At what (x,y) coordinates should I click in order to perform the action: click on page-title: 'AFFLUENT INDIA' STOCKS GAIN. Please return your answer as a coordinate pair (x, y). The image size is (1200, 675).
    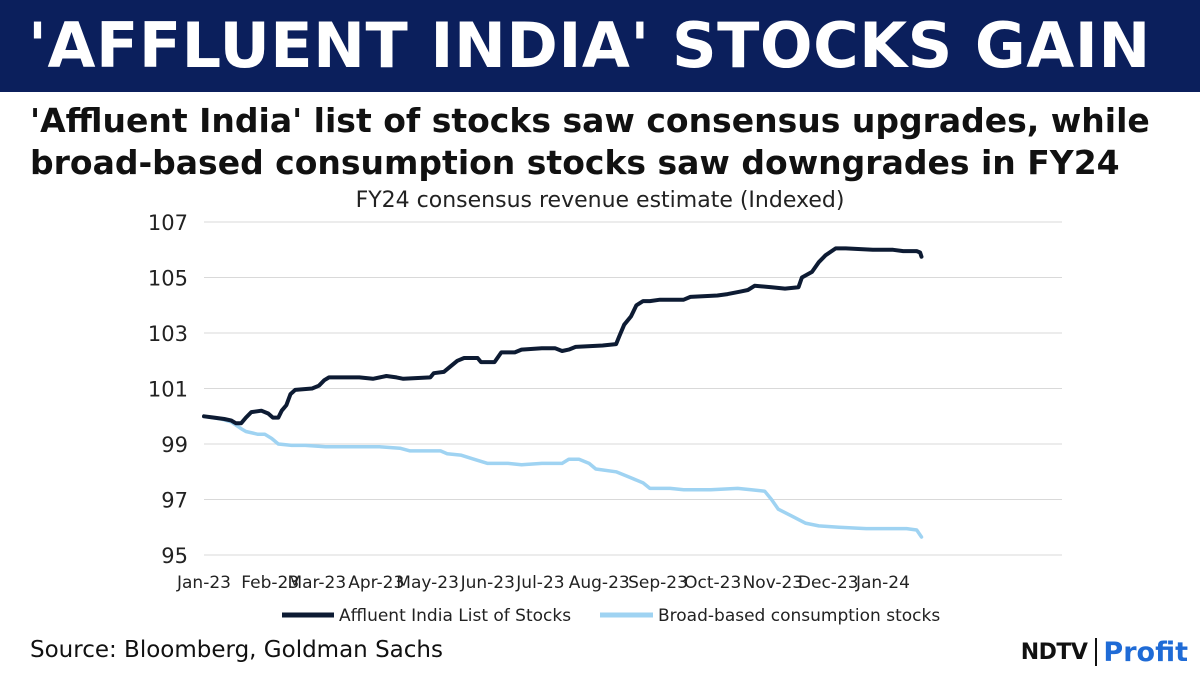
    Looking at the image, I should click on (589, 45).